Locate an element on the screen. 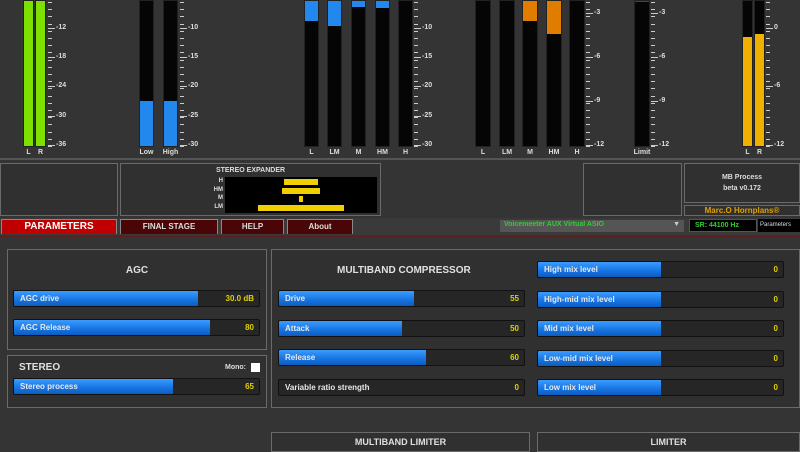 Image resolution: width=800 pixels, height=452 pixels. scale-label: 0 is located at coordinates (776, 27).